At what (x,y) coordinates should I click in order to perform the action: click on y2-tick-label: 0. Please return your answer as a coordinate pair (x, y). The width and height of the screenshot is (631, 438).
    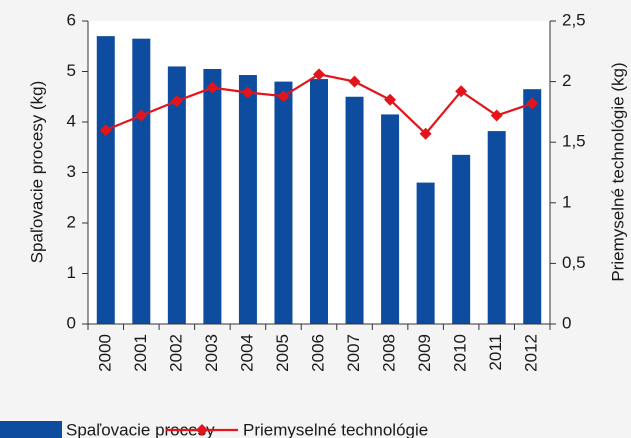
    Looking at the image, I should click on (566, 322).